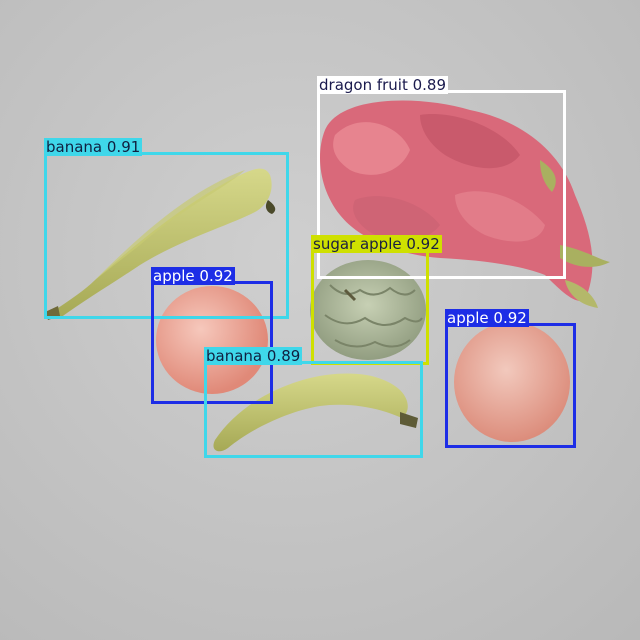  I want to click on detection-box-banana-small: banana 0.89, so click(313, 402).